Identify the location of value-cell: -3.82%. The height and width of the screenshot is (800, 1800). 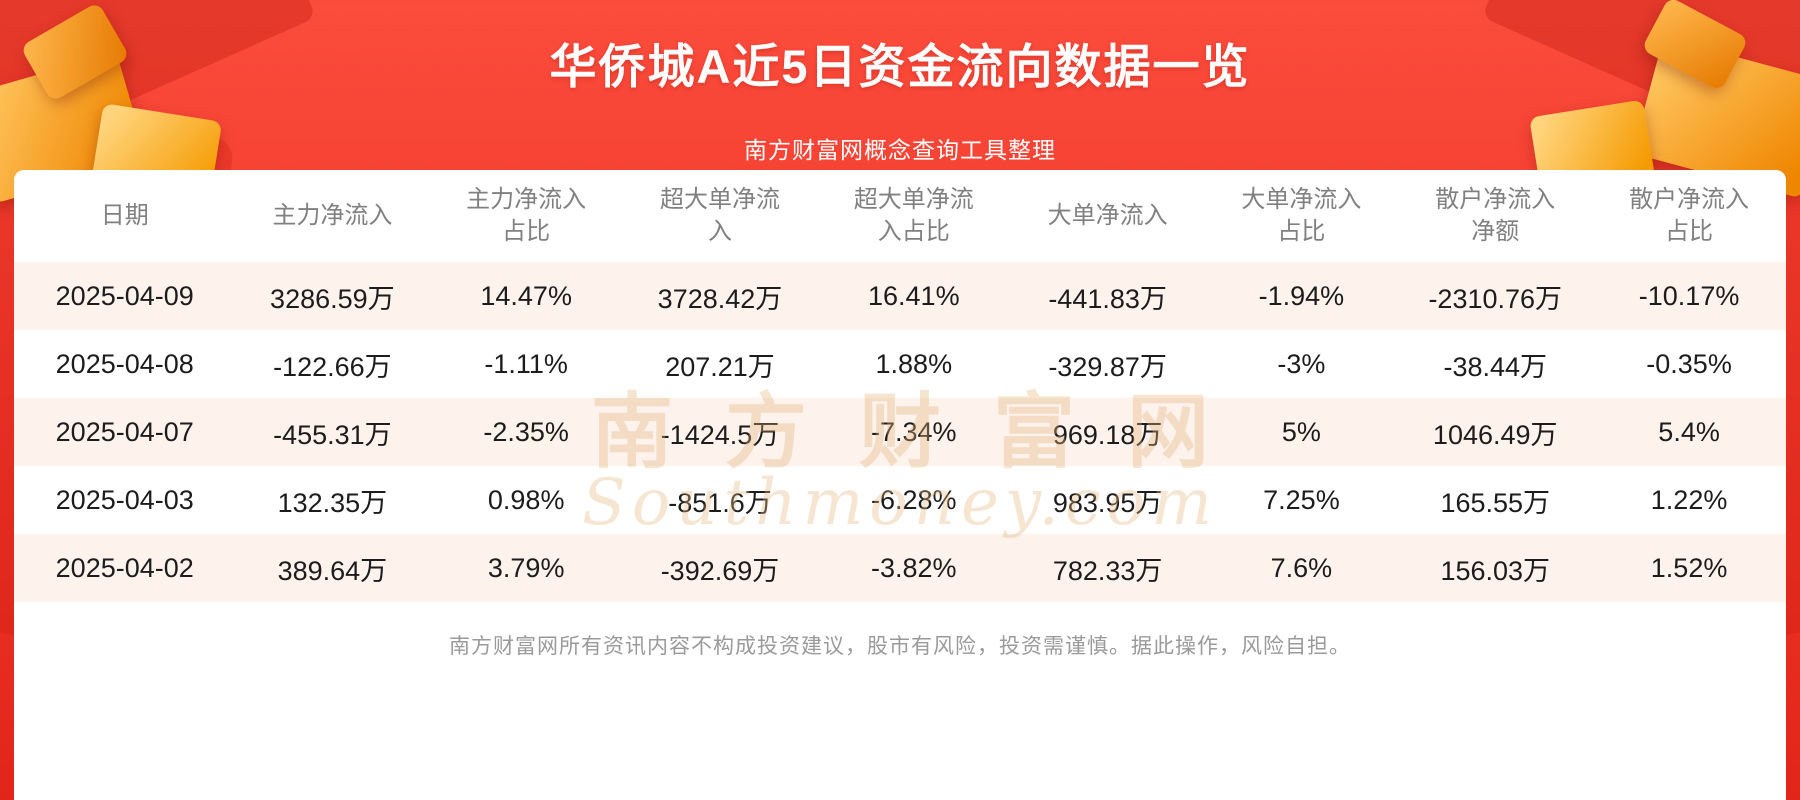
(914, 567).